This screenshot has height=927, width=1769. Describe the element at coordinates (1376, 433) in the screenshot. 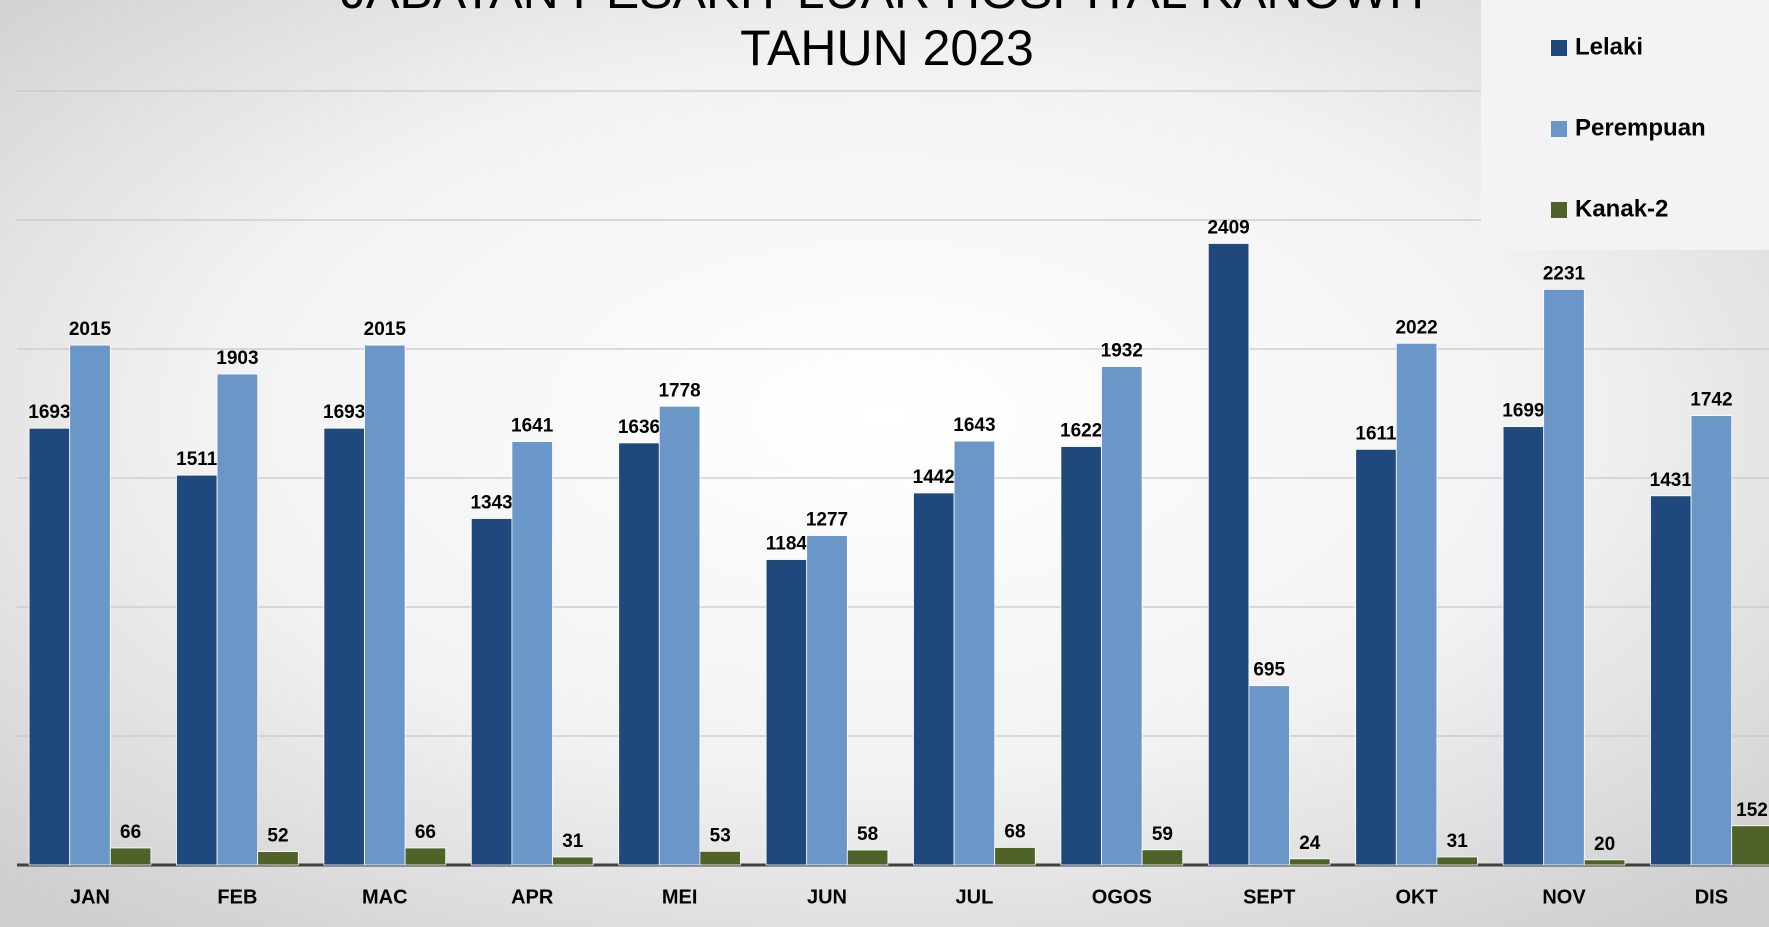

I see `data-label: 1611` at that location.